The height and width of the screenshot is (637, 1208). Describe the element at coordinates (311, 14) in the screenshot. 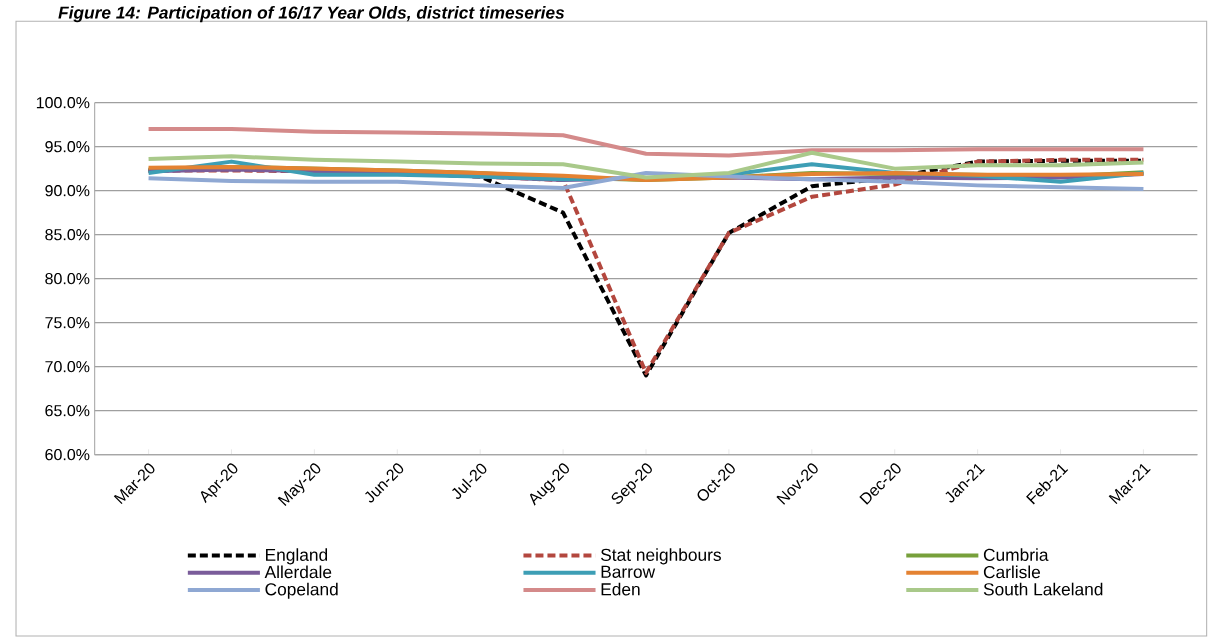

I see `chart-title: Figure 14: Participation of 16/17 Year Olds, district timeseries` at that location.